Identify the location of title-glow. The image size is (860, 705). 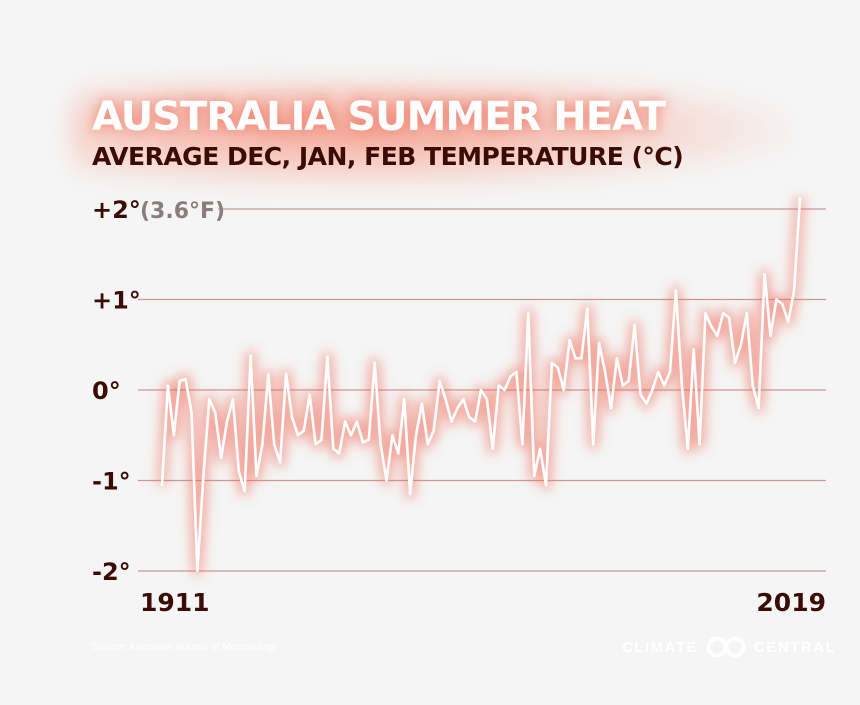
(430, 135).